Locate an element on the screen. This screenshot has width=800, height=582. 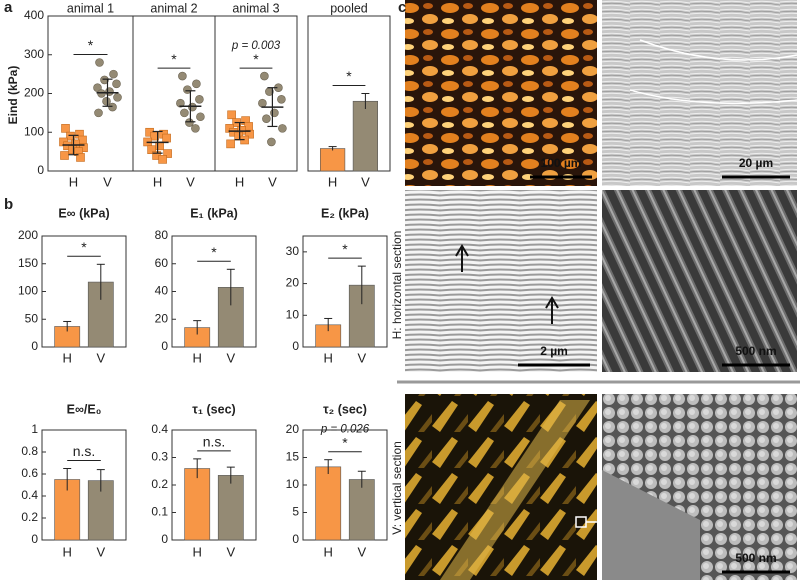
y-tick-label: 0.1 is located at coordinates (159, 512).